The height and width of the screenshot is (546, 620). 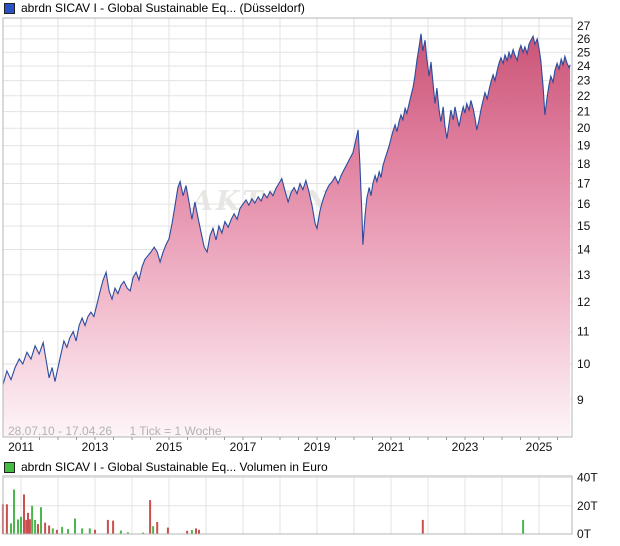 I want to click on x-axis-tick-label: 2025, so click(x=539, y=447).